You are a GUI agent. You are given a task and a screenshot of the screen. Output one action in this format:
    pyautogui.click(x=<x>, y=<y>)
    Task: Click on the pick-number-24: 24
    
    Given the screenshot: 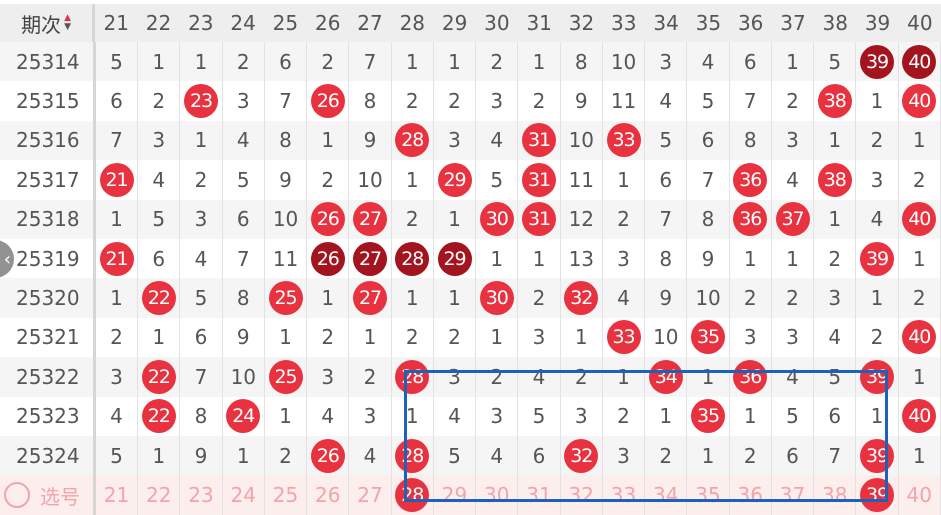 What is the action you would take?
    pyautogui.click(x=244, y=495)
    